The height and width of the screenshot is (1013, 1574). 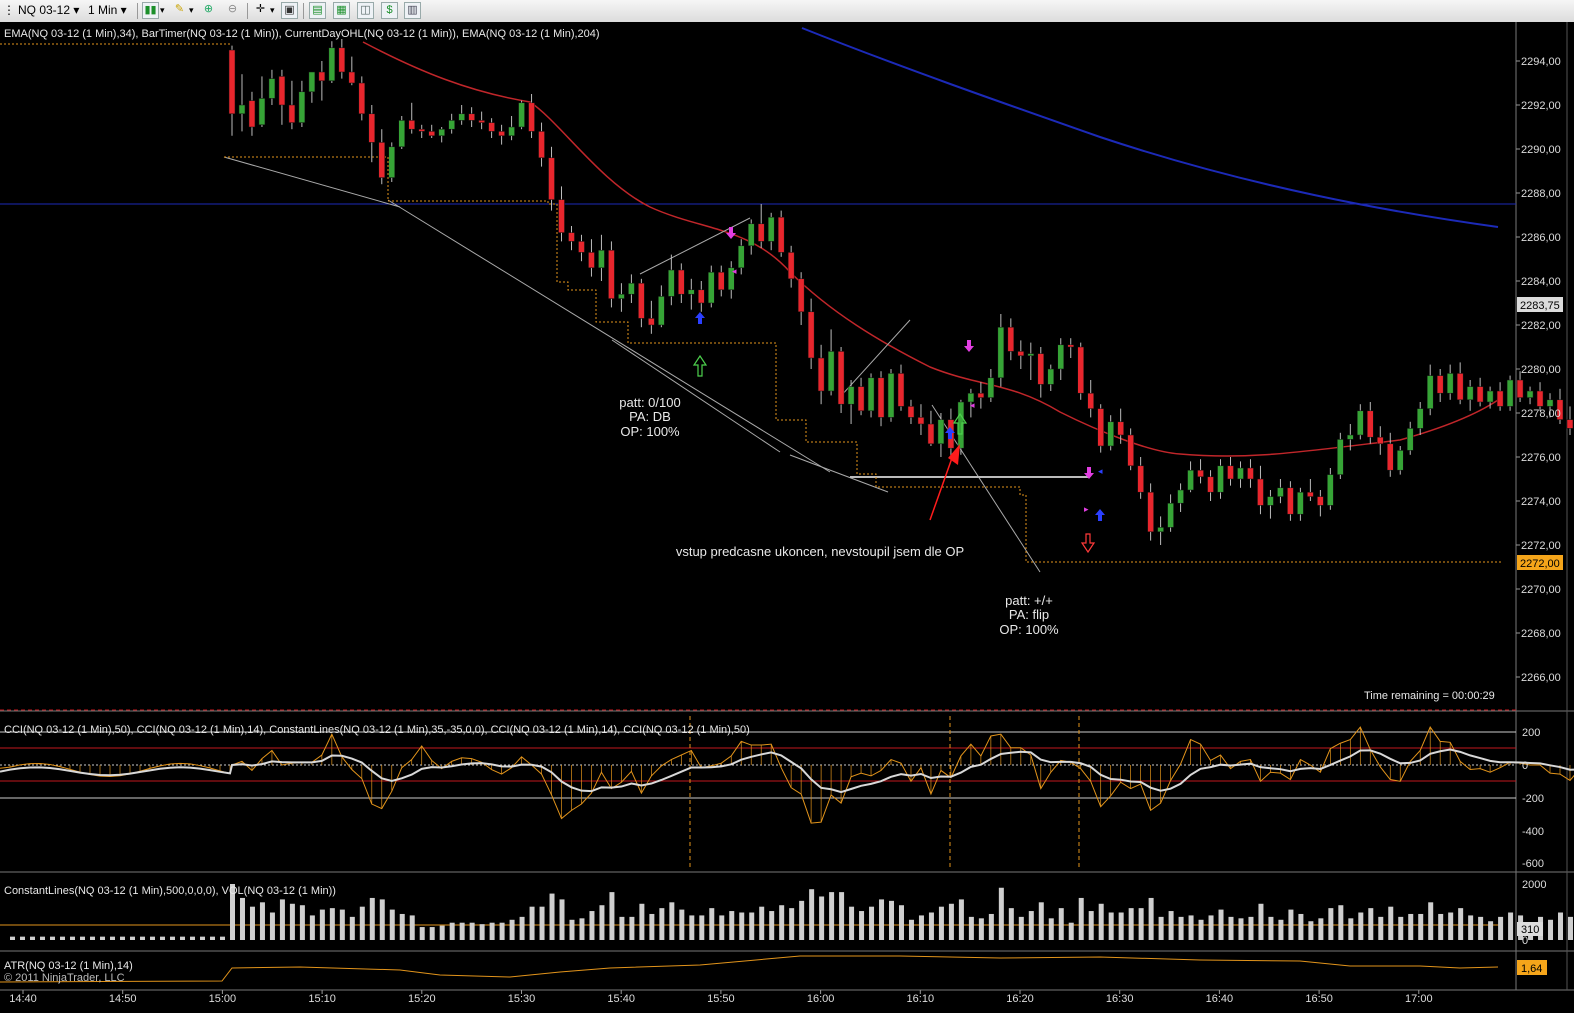 I want to click on volume-bars, so click(x=791, y=912).